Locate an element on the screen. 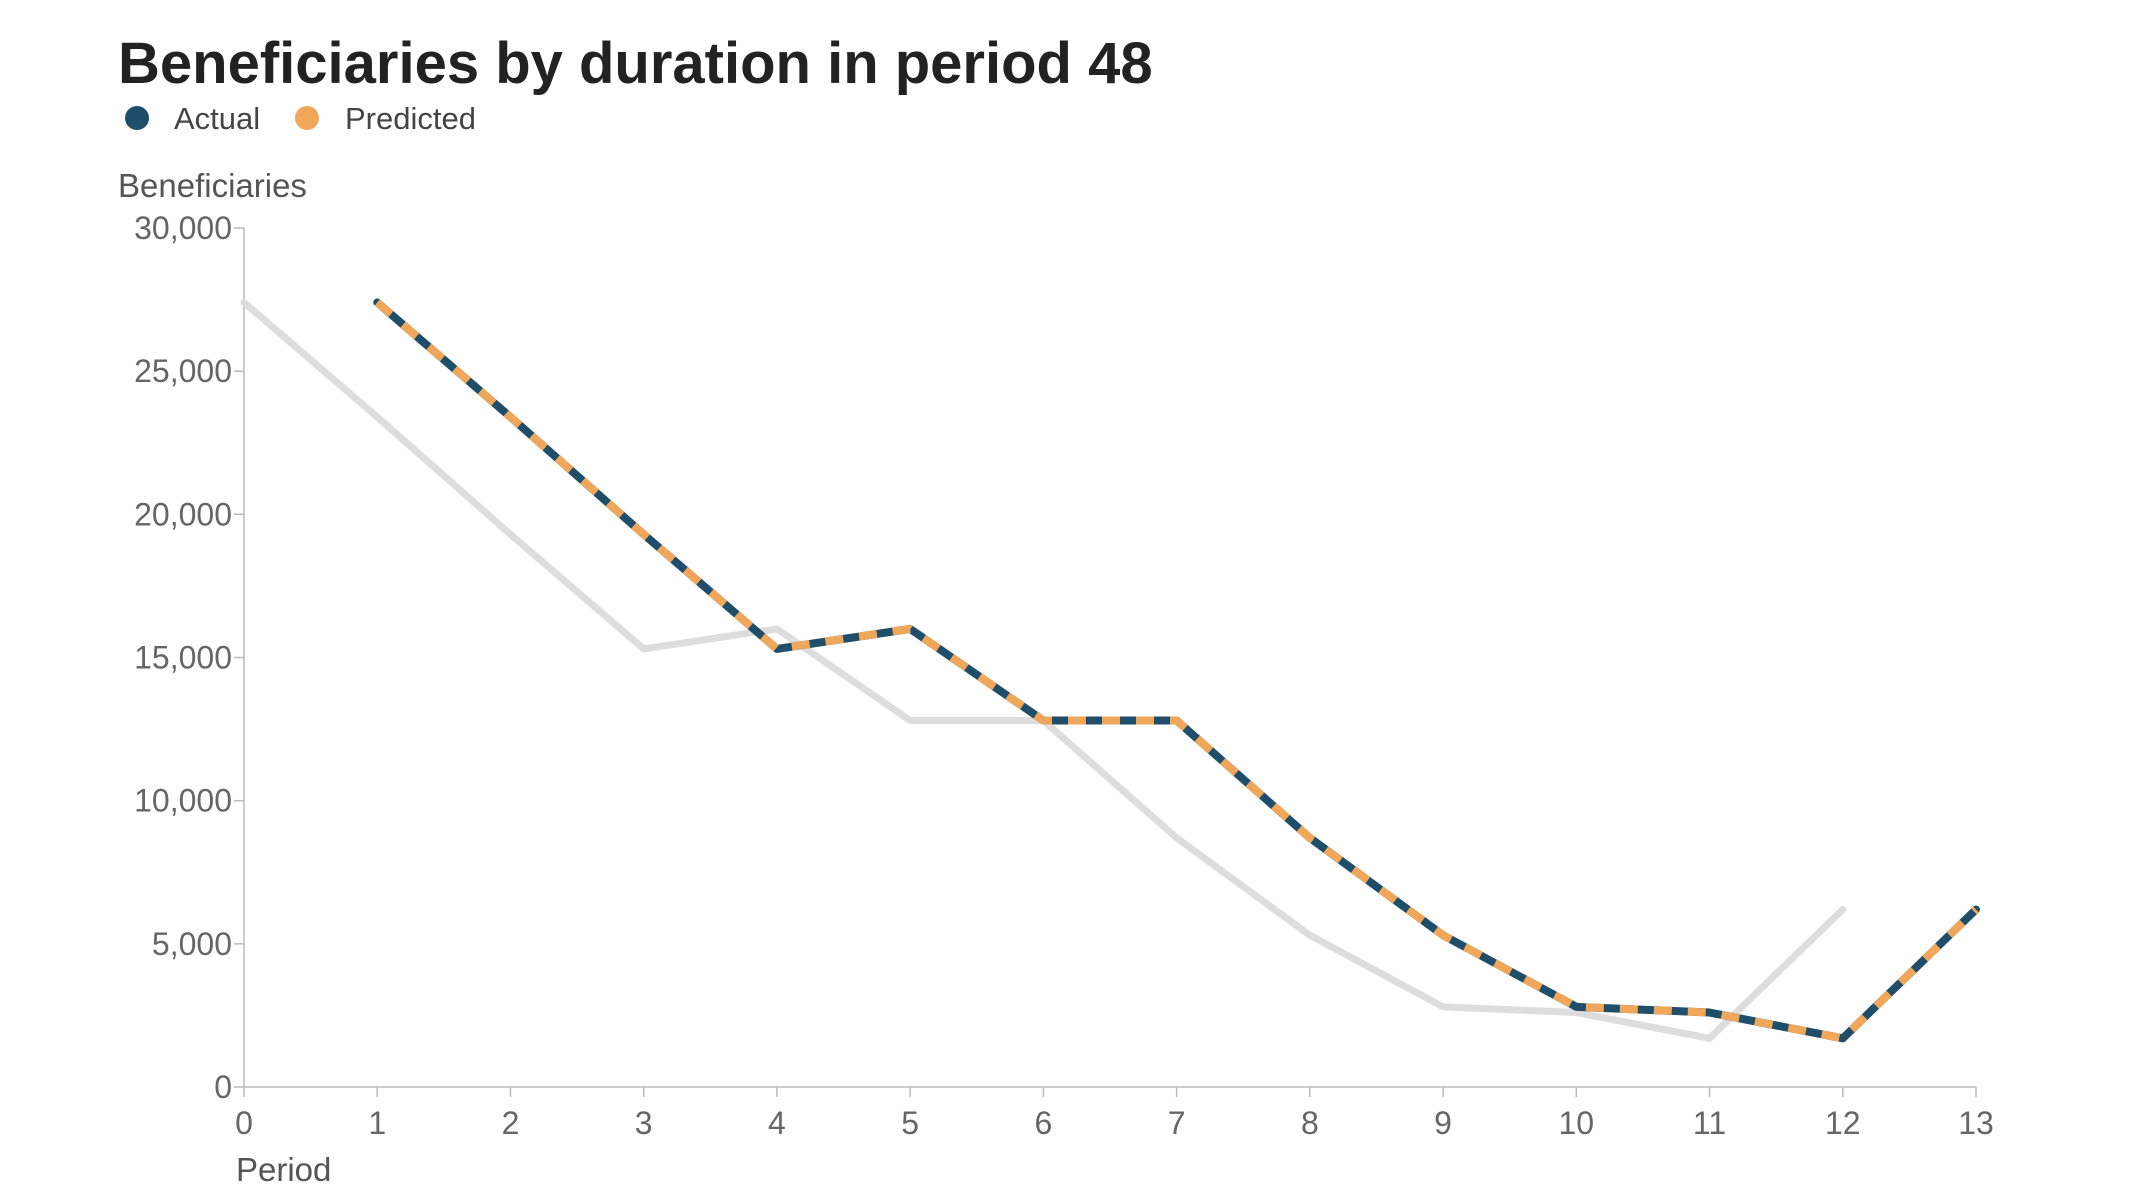 This screenshot has width=2130, height=1200. legend-marker-predicted is located at coordinates (307, 118).